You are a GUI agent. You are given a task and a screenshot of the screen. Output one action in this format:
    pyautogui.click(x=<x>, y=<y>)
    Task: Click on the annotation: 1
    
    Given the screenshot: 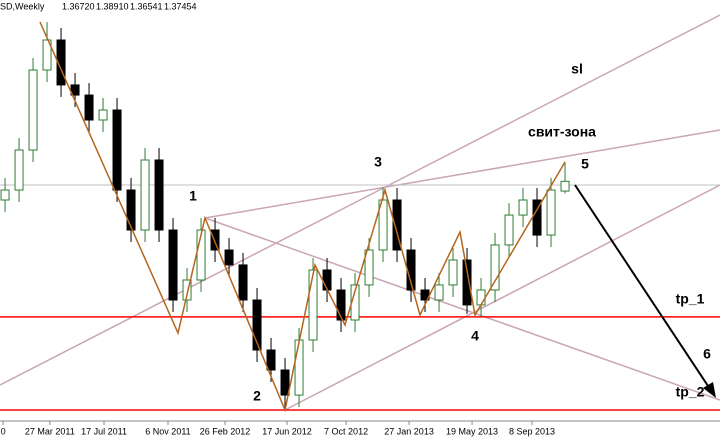 What is the action you would take?
    pyautogui.click(x=193, y=196)
    